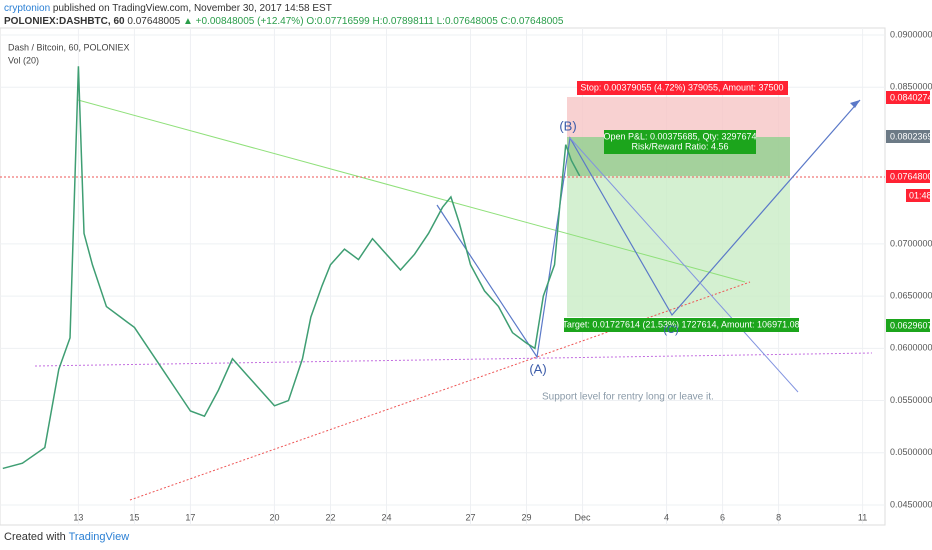 This screenshot has height=550, width=932. What do you see at coordinates (678, 246) in the screenshot?
I see `target-zone` at bounding box center [678, 246].